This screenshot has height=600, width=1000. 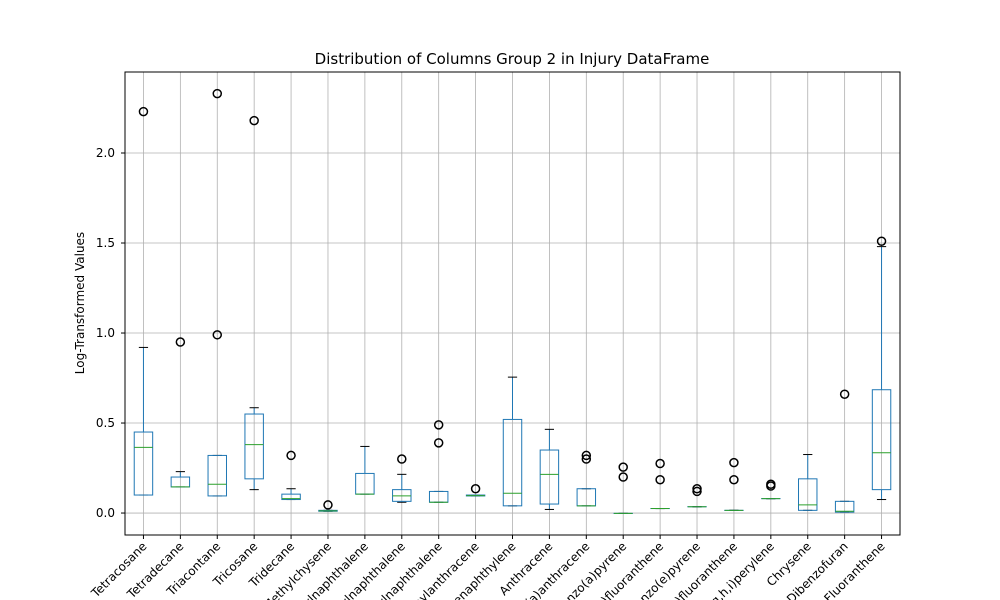 I want to click on y-tick-label: 1.5, so click(x=105, y=243).